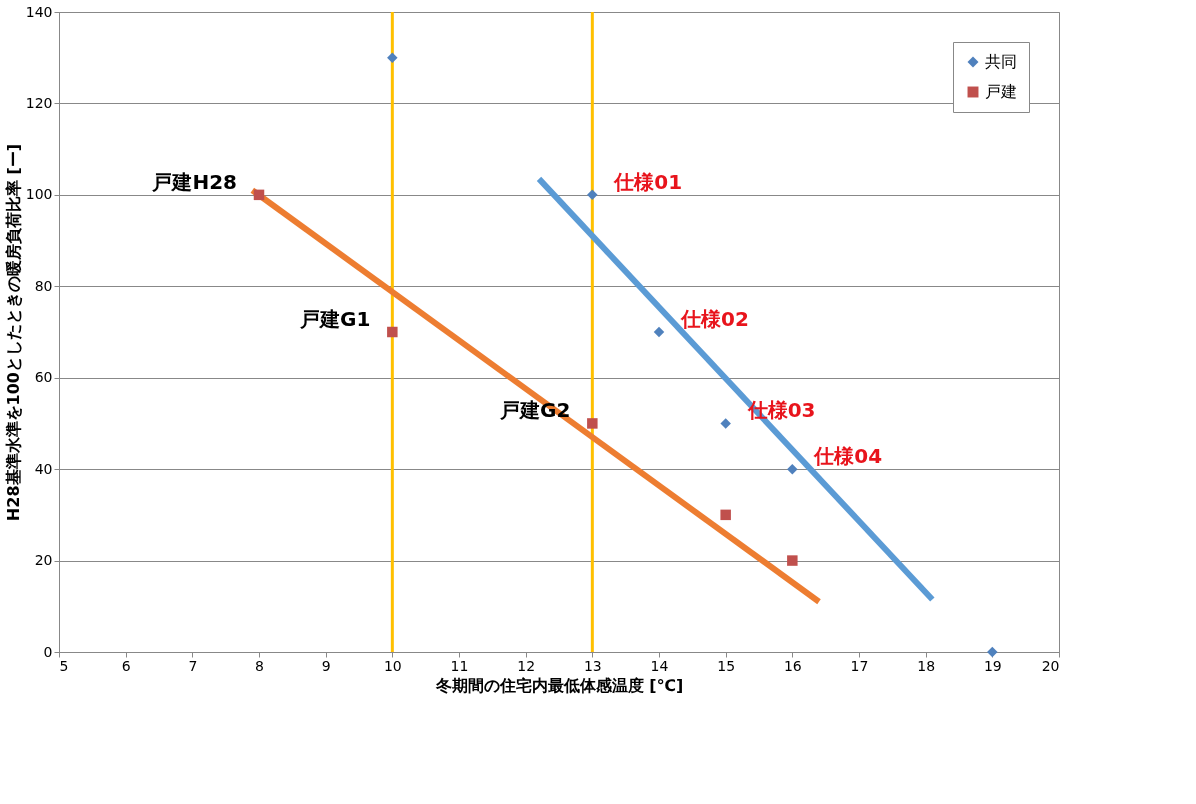 The image size is (1196, 804). What do you see at coordinates (859, 665) in the screenshot?
I see `x-tick-label: 17` at bounding box center [859, 665].